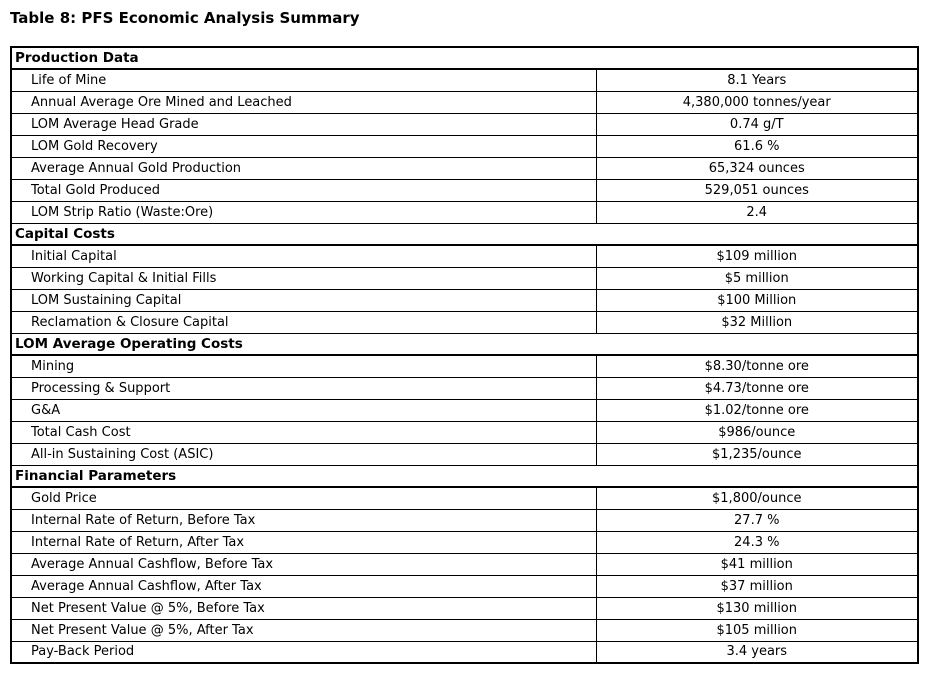  I want to click on table-row: Total Gold Produced 529,051 ounces, so click(464, 190).